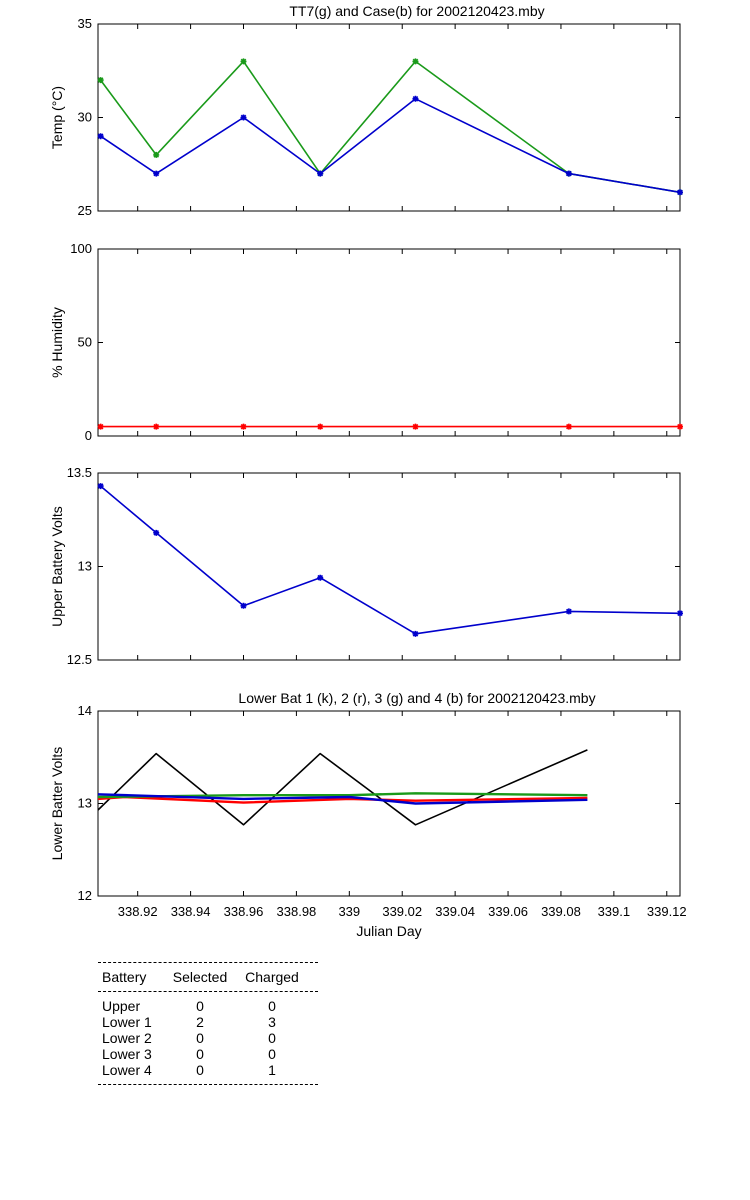 Image resolution: width=750 pixels, height=1200 pixels. What do you see at coordinates (127, 1022) in the screenshot?
I see `battery-name: Lower 1` at bounding box center [127, 1022].